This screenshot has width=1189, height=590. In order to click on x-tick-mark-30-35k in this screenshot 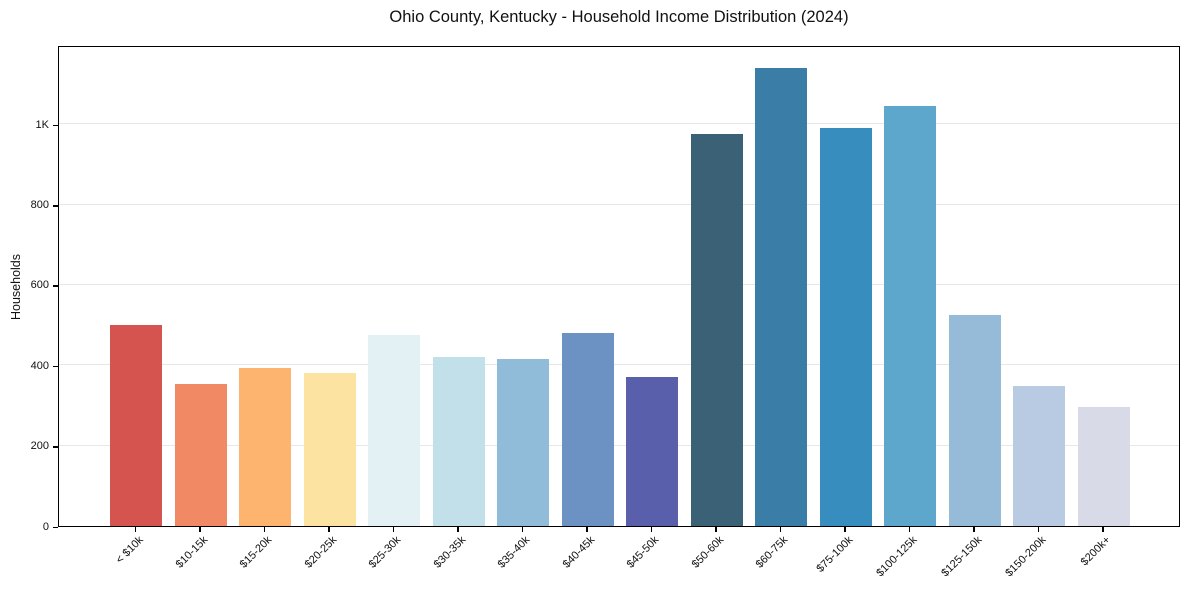, I will do `click(458, 529)`.